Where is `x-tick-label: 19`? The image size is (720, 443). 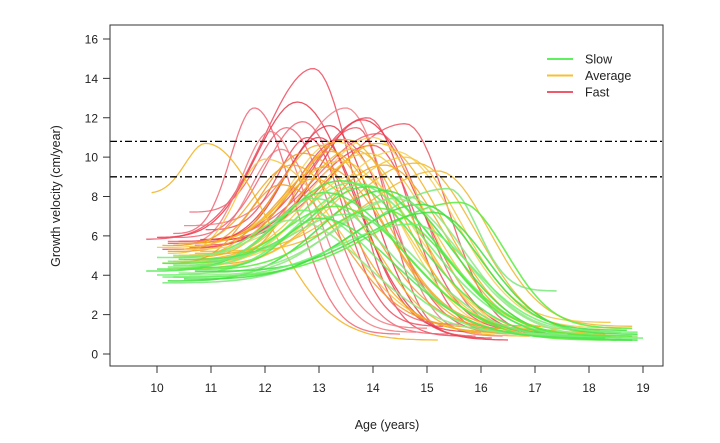 x-tick-label: 19 is located at coordinates (643, 388).